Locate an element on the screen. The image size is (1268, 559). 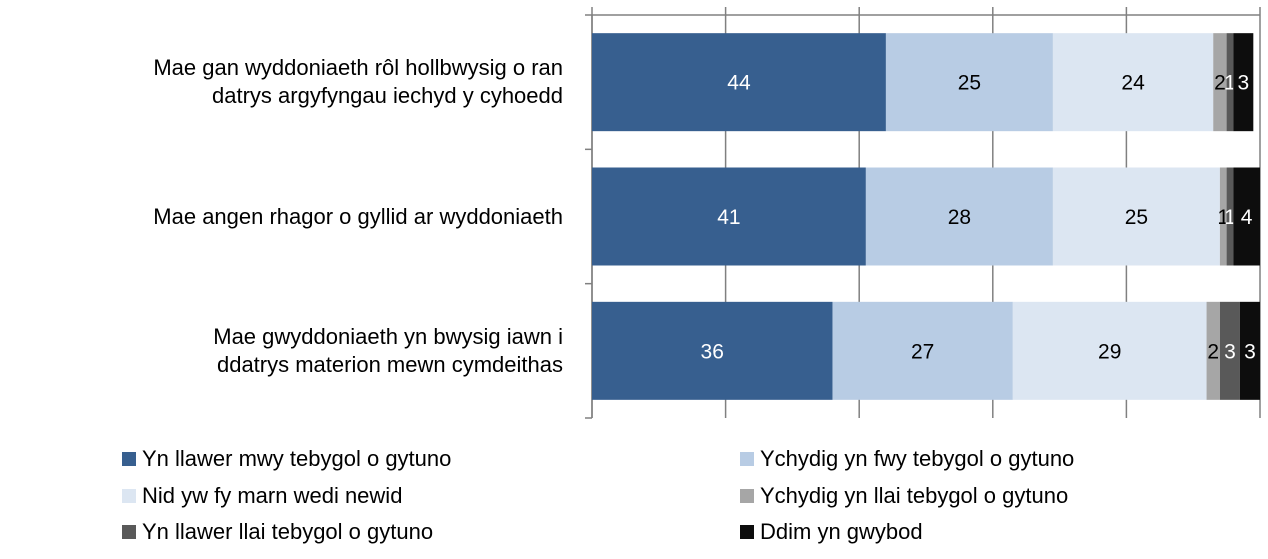
data-label: 44 is located at coordinates (739, 83).